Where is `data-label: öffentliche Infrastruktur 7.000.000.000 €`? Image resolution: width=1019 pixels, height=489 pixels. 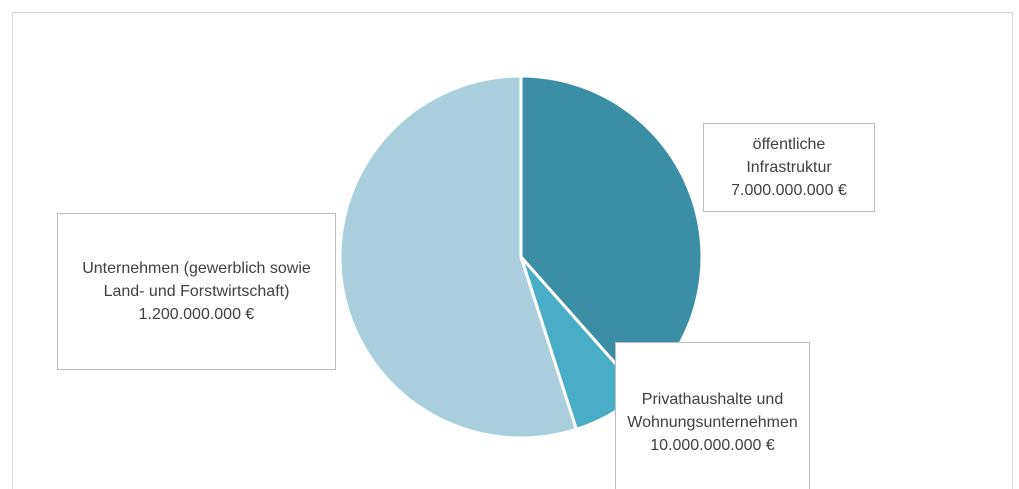
data-label: öffentliche Infrastruktur 7.000.000.000 € is located at coordinates (789, 167).